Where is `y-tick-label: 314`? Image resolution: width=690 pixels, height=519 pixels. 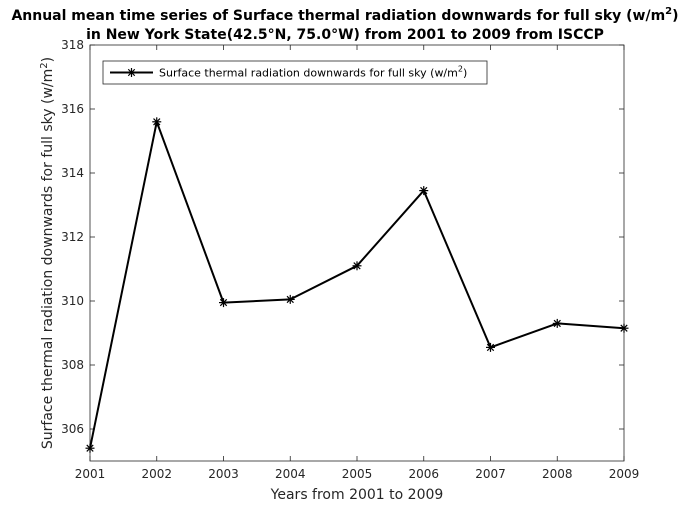
y-tick-label: 314 is located at coordinates (72, 173).